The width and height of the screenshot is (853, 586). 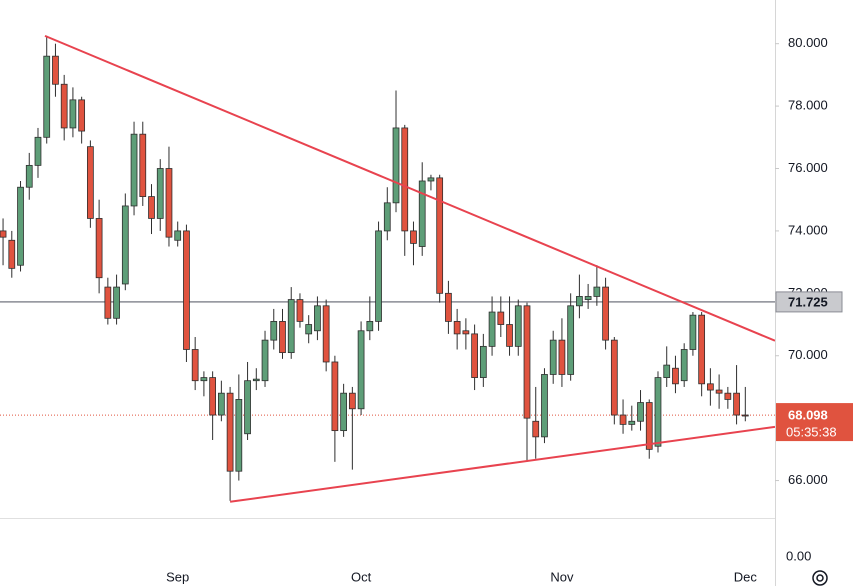 What do you see at coordinates (808, 229) in the screenshot?
I see `y-tick-label: 74.000` at bounding box center [808, 229].